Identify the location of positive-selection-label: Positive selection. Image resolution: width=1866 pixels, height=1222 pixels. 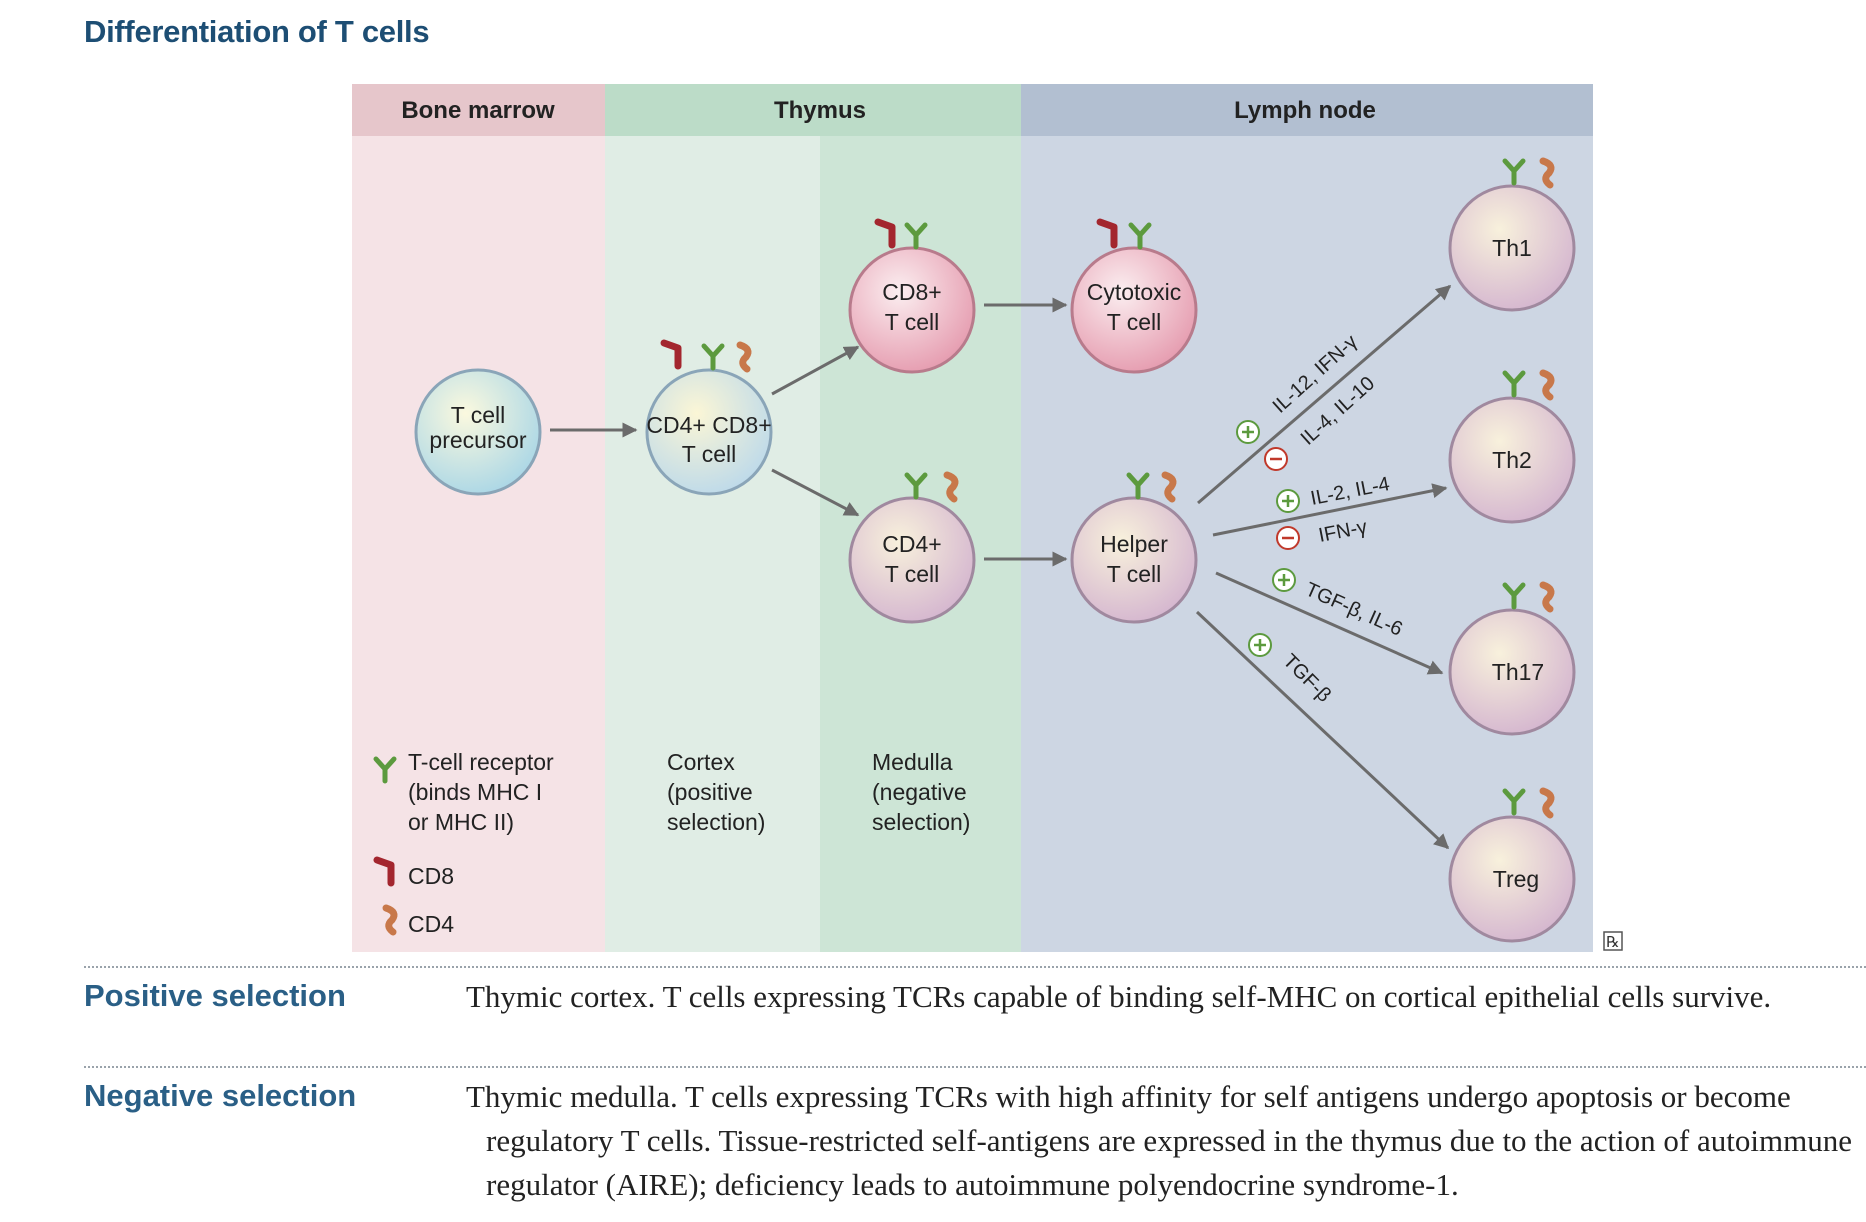
(215, 995).